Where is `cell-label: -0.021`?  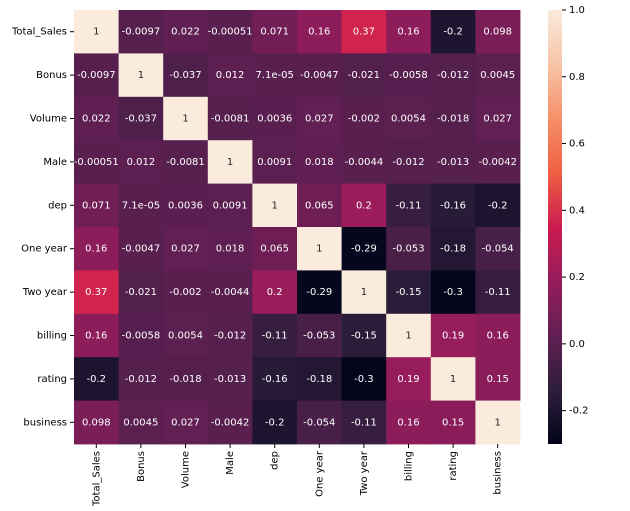
cell-label: -0.021 is located at coordinates (364, 75).